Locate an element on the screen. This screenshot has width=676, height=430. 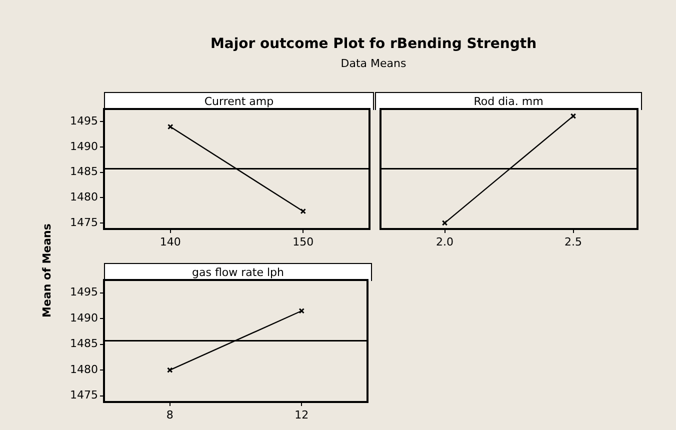
chart-title: Current amp is located at coordinates (239, 101).